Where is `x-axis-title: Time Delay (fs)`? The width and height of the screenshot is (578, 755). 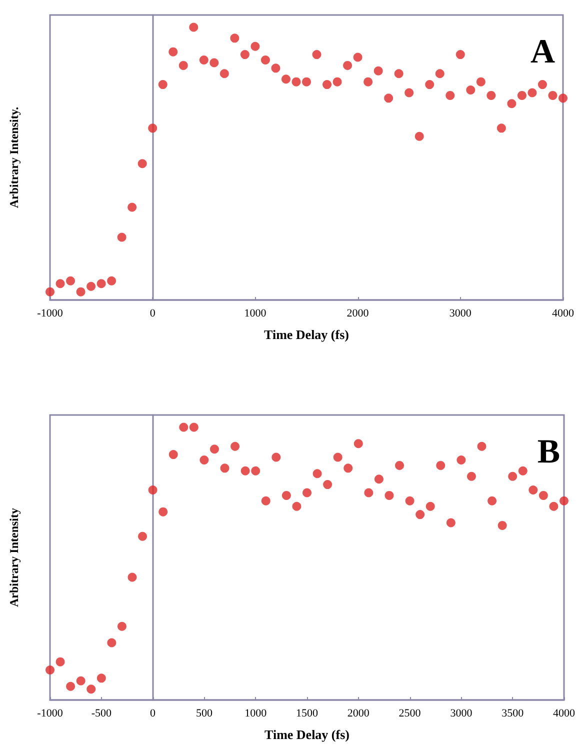 x-axis-title: Time Delay (fs) is located at coordinates (307, 734).